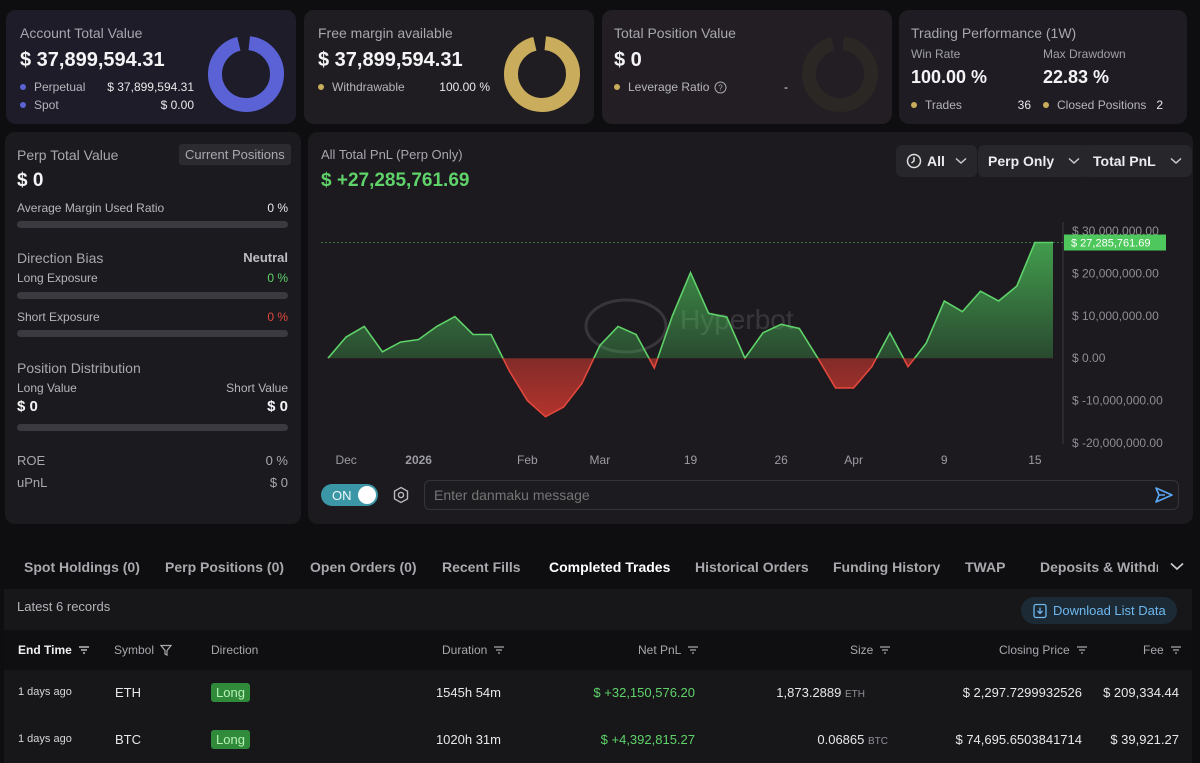 Image resolution: width=1200 pixels, height=763 pixels. What do you see at coordinates (914, 161) in the screenshot?
I see `clock-icon` at bounding box center [914, 161].